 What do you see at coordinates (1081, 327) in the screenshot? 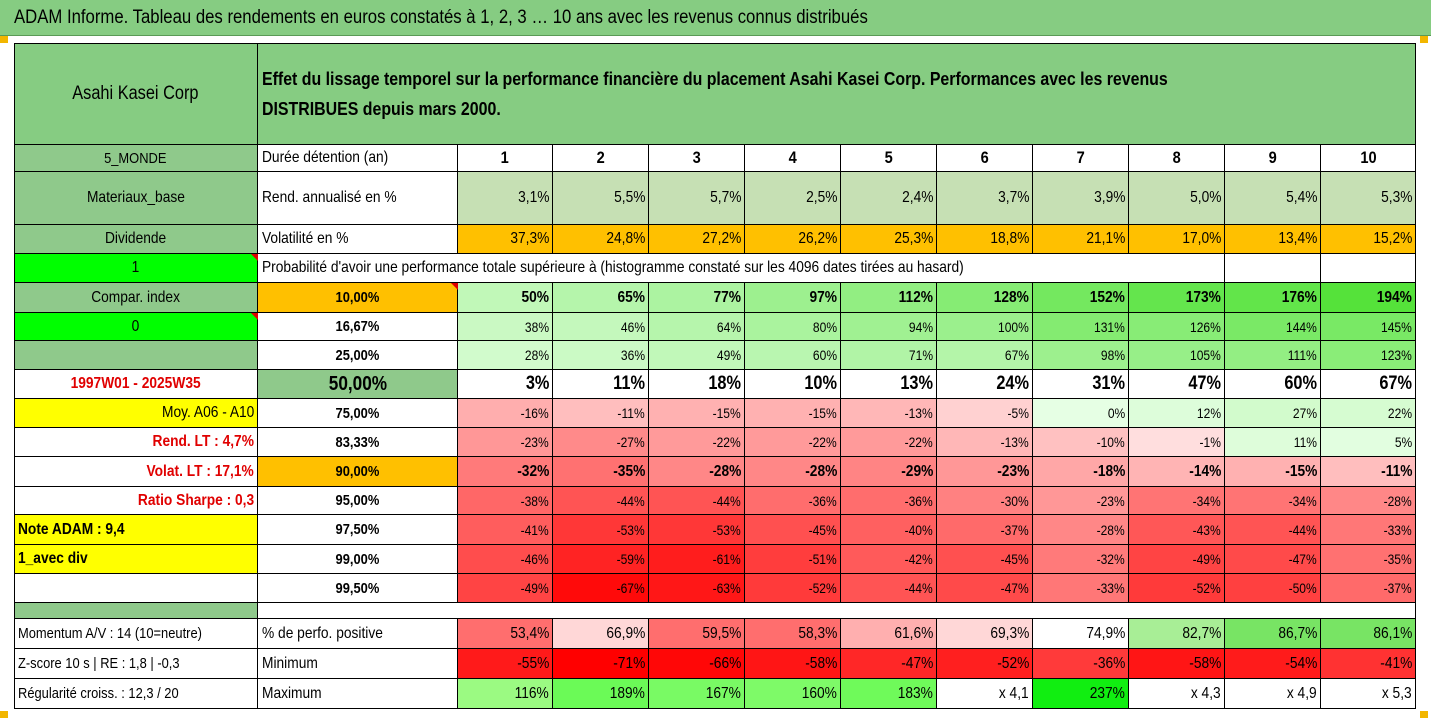
I see `quantile-value: 131%` at bounding box center [1081, 327].